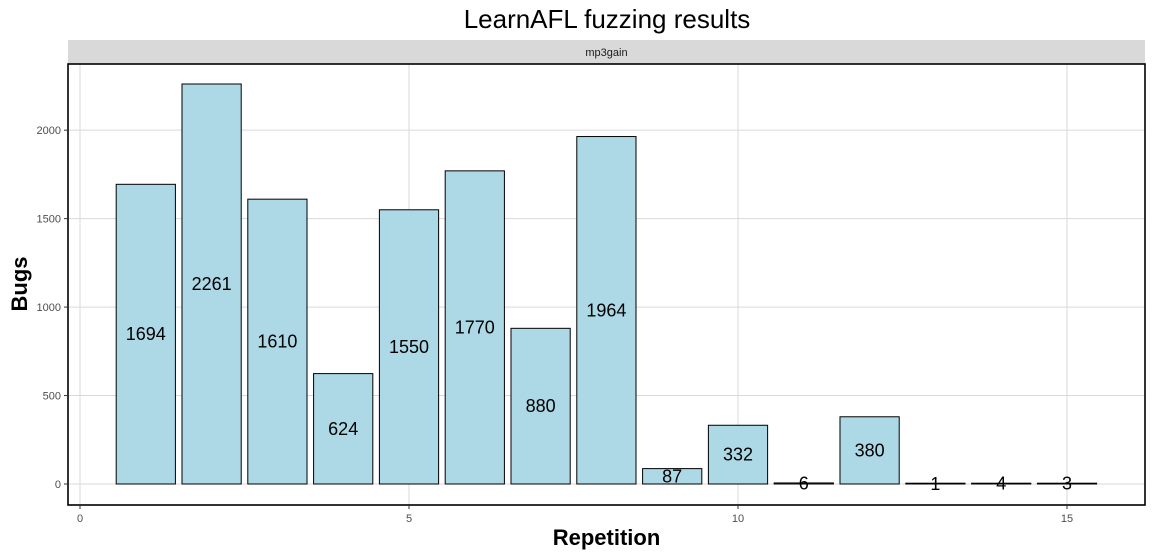 The width and height of the screenshot is (1154, 557). I want to click on bar-value-label: 6, so click(804, 483).